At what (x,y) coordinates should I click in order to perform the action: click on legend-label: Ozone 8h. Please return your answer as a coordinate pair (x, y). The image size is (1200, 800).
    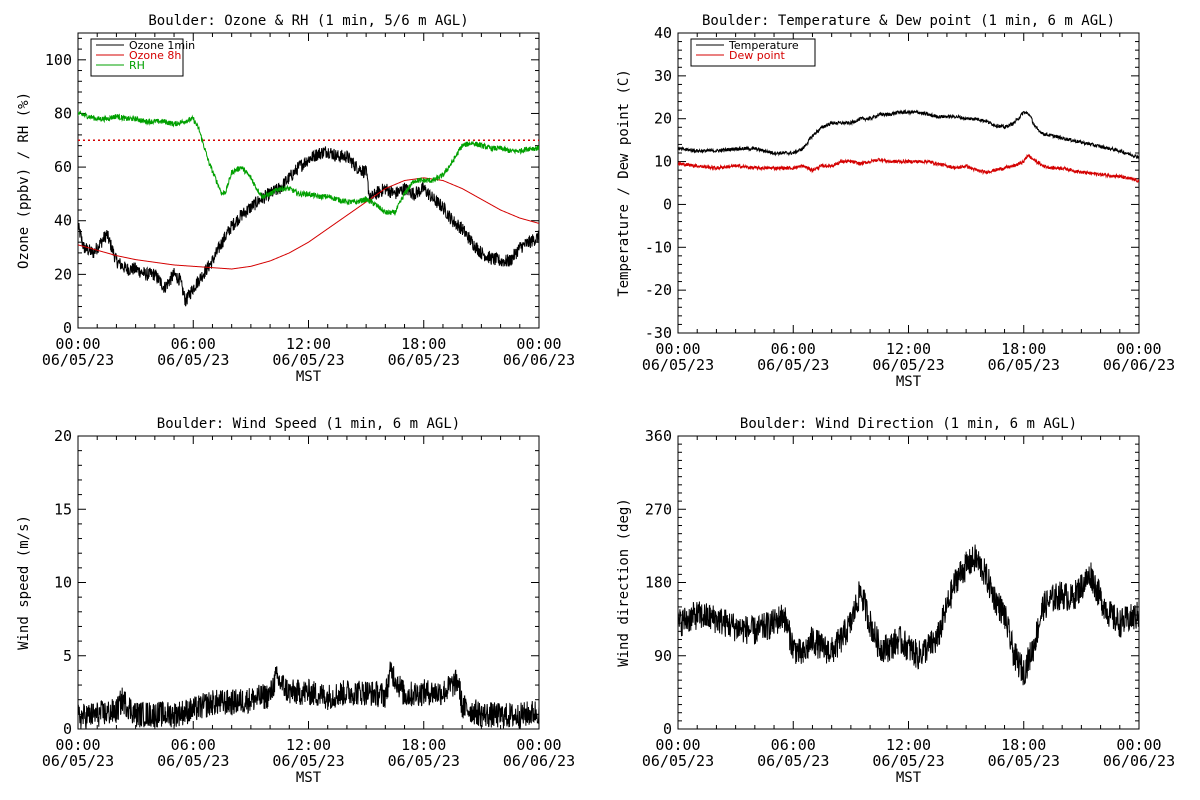
    Looking at the image, I should click on (155, 55).